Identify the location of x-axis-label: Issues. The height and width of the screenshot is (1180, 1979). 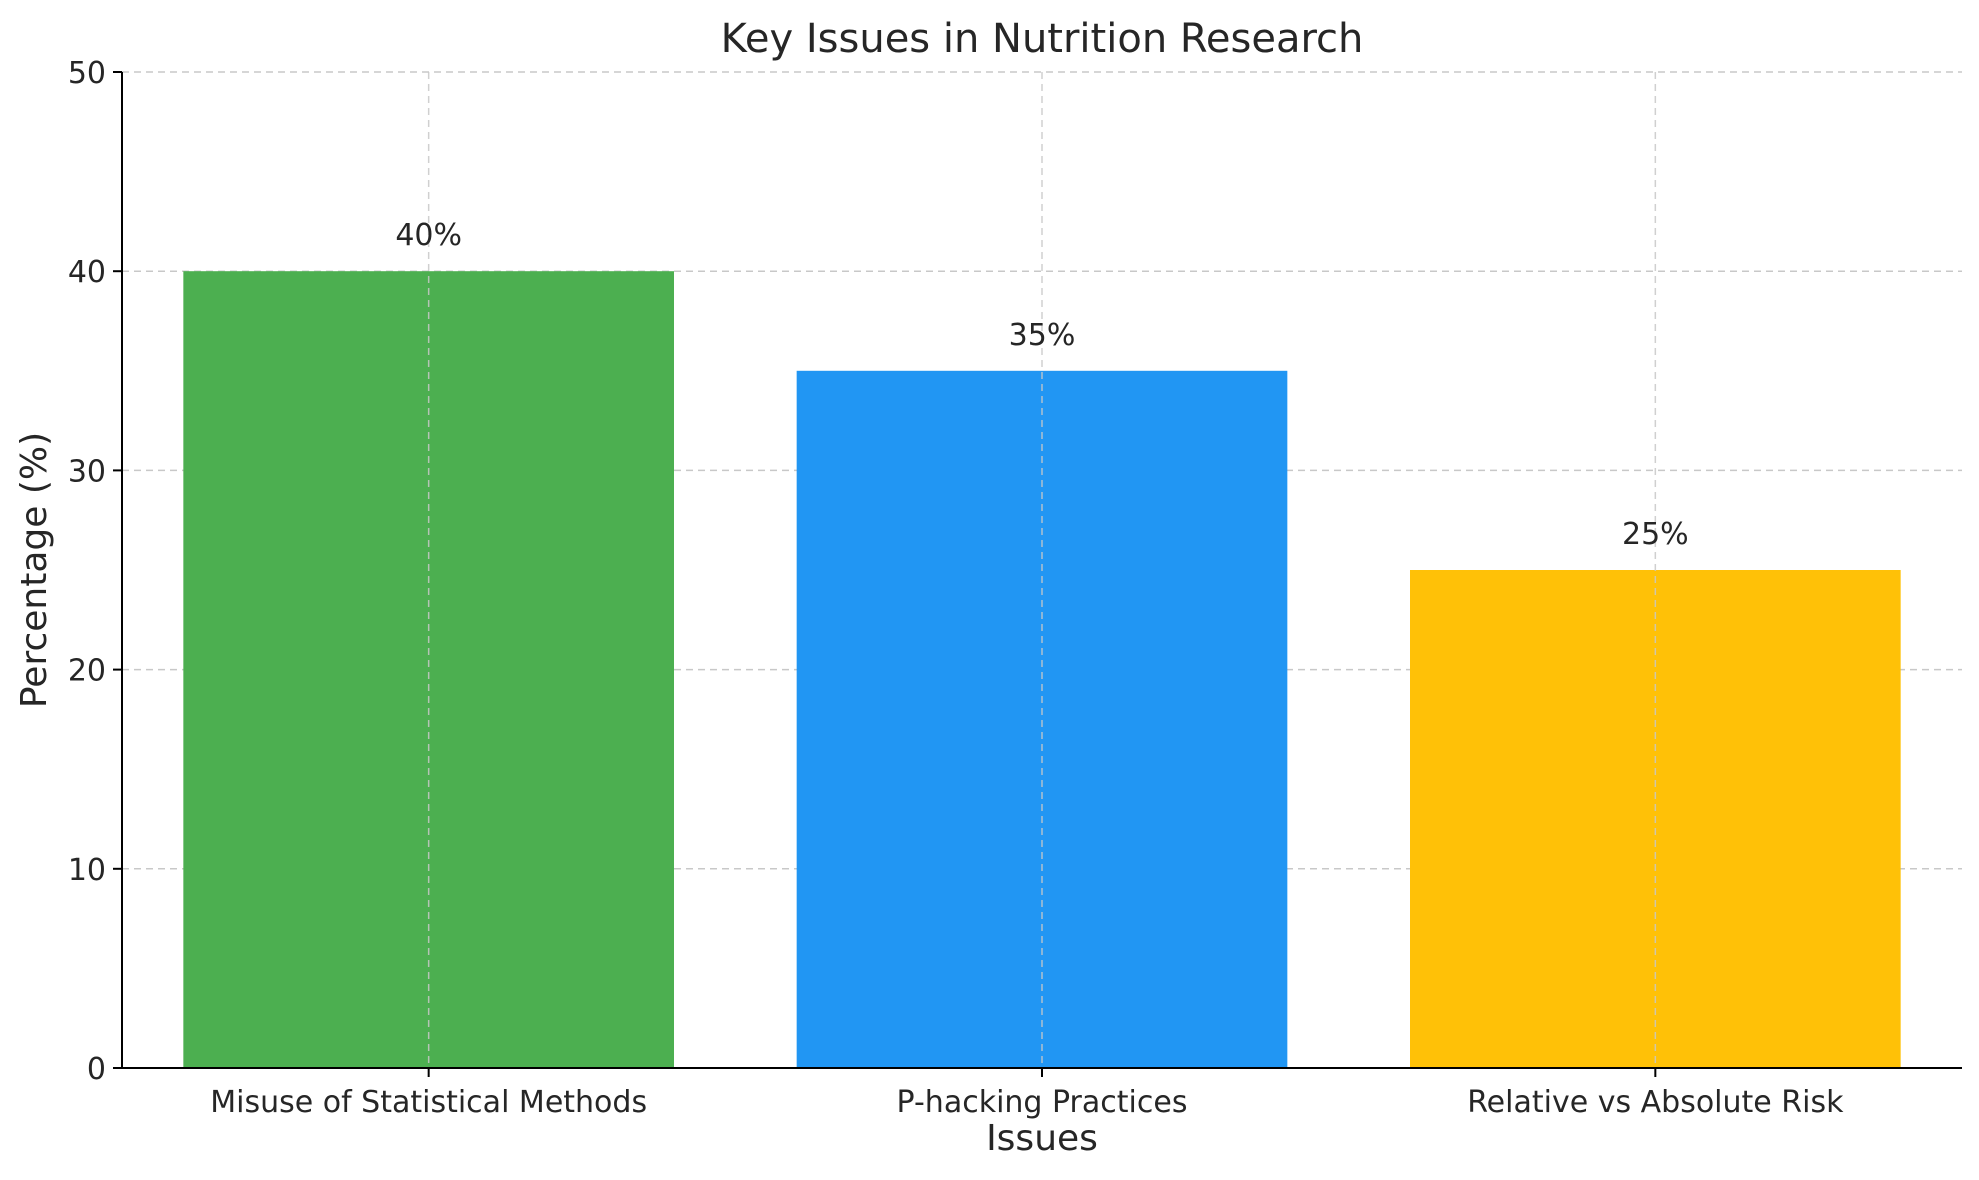
(1042, 1138).